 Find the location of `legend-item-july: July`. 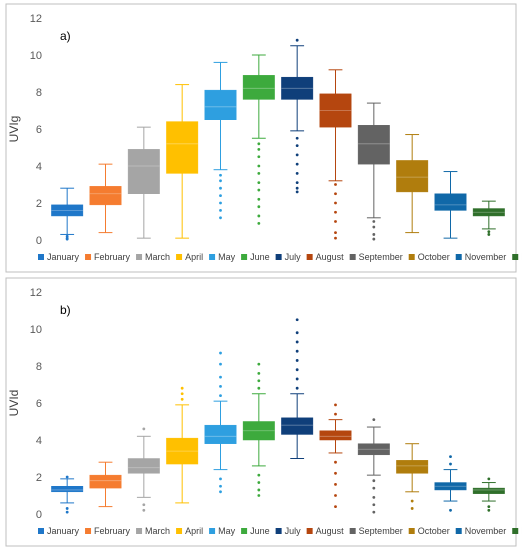

legend-item-july: July is located at coordinates (288, 257).